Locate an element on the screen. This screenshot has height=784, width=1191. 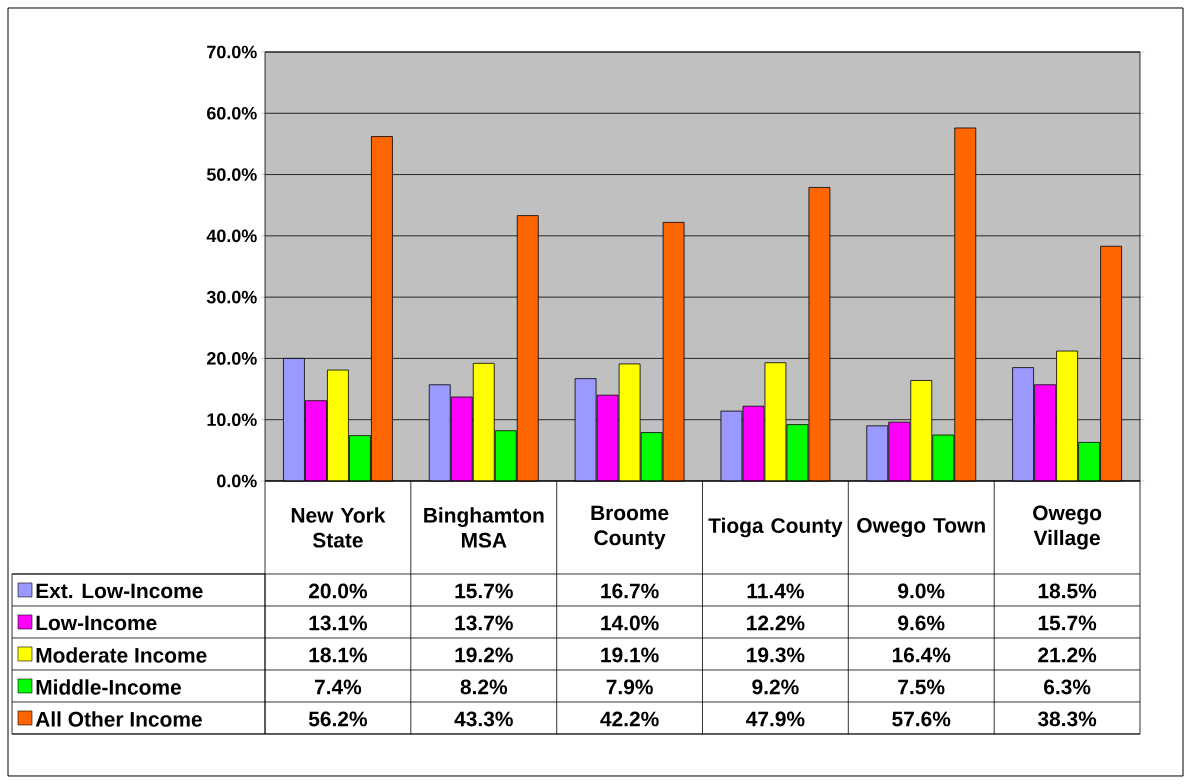
data-label: 20.0% is located at coordinates (338, 591).